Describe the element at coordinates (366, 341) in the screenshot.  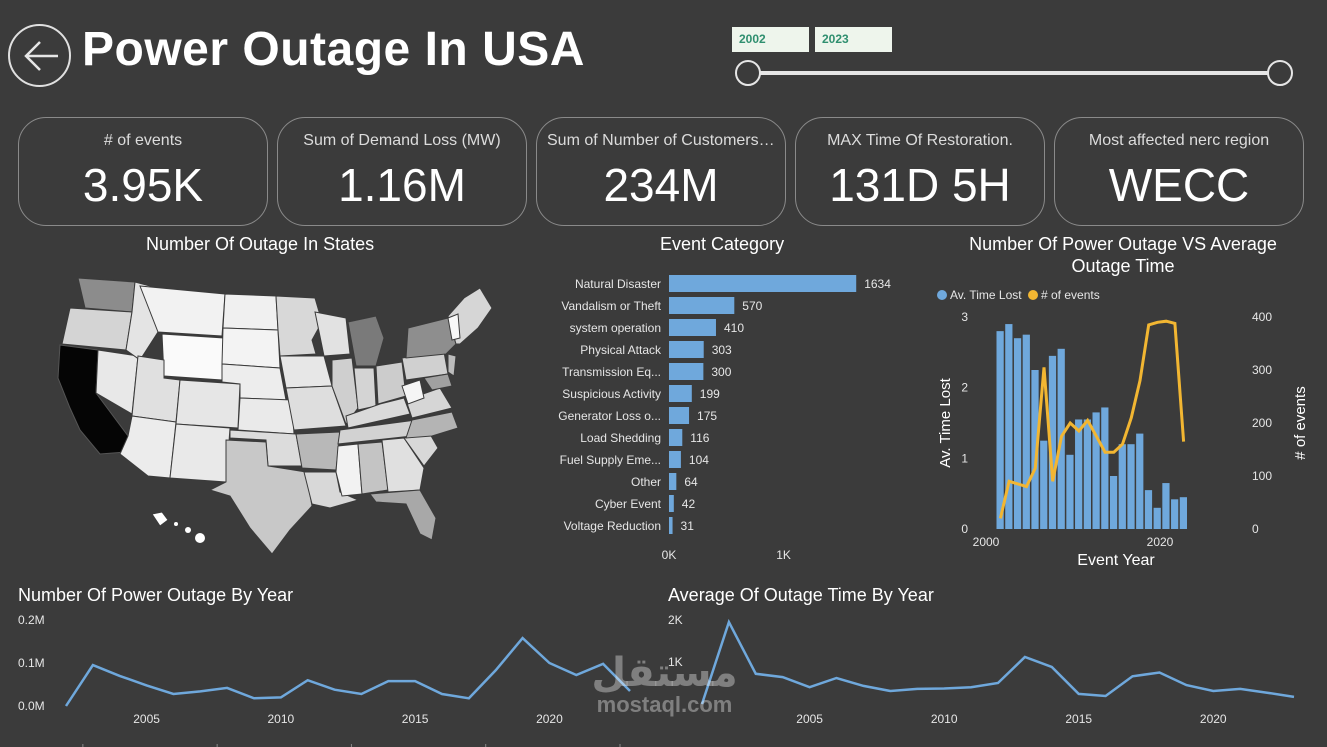
I see `state-michigan` at that location.